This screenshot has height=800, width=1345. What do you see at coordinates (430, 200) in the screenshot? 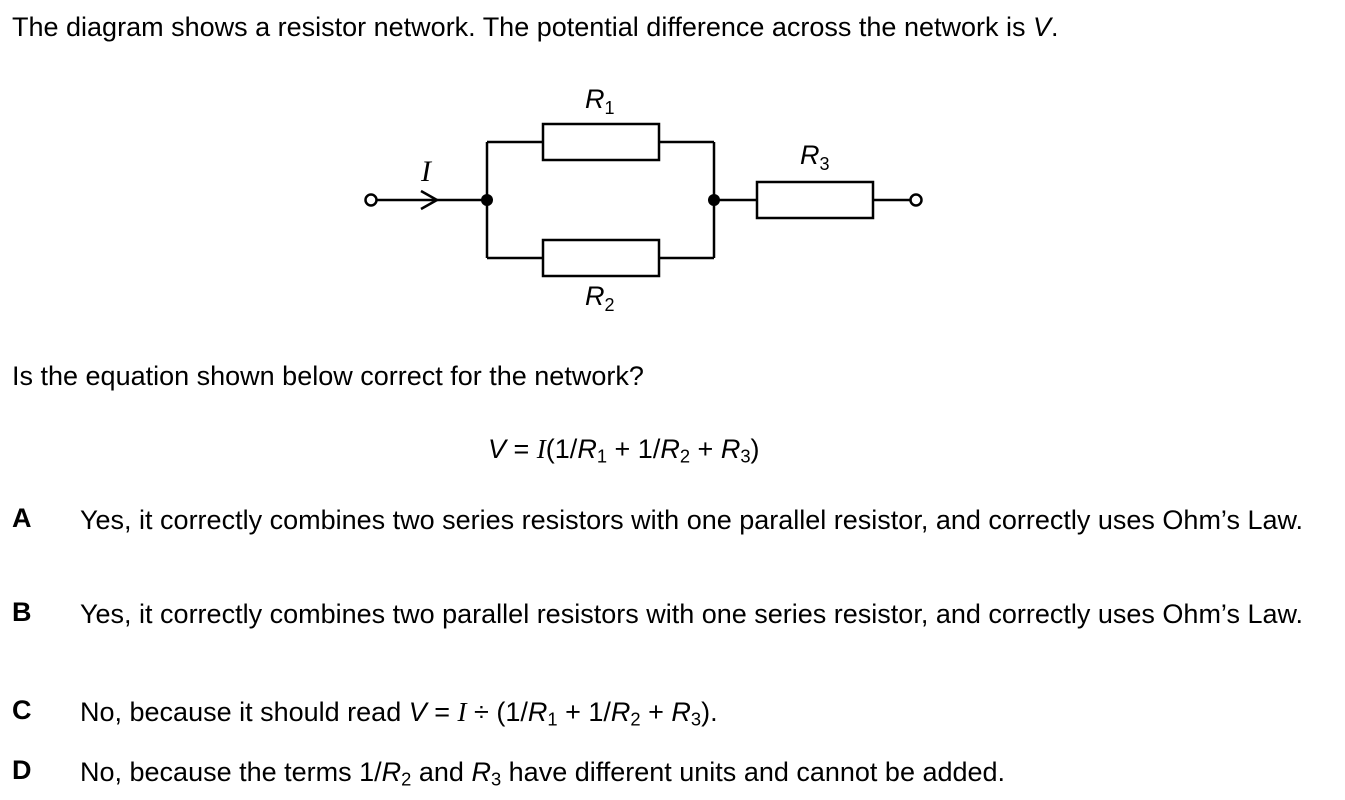
I see `current-arrow-icon` at bounding box center [430, 200].